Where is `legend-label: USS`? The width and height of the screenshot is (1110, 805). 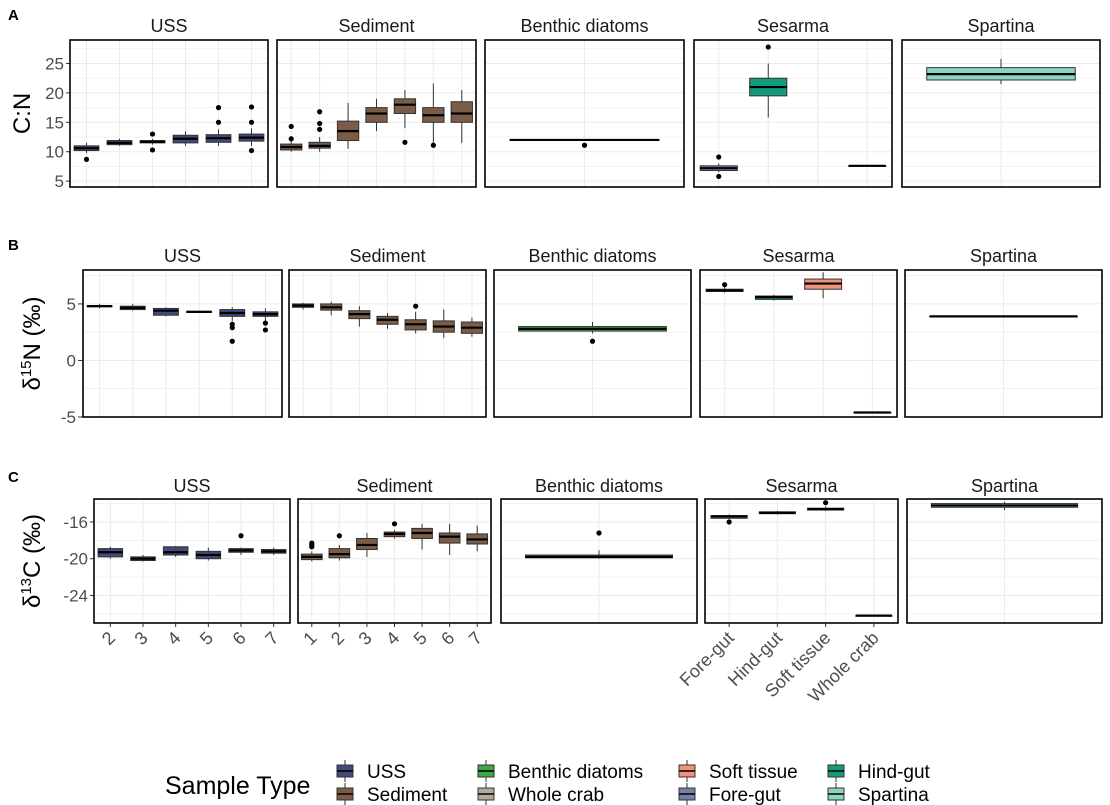 legend-label: USS is located at coordinates (386, 772).